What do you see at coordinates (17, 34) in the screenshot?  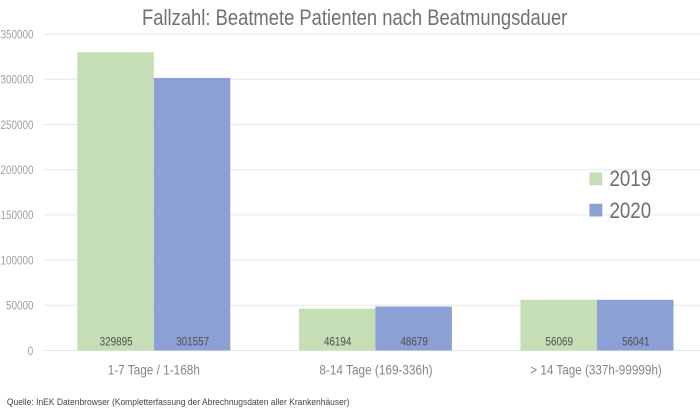 I see `svg-text: 350000` at bounding box center [17, 34].